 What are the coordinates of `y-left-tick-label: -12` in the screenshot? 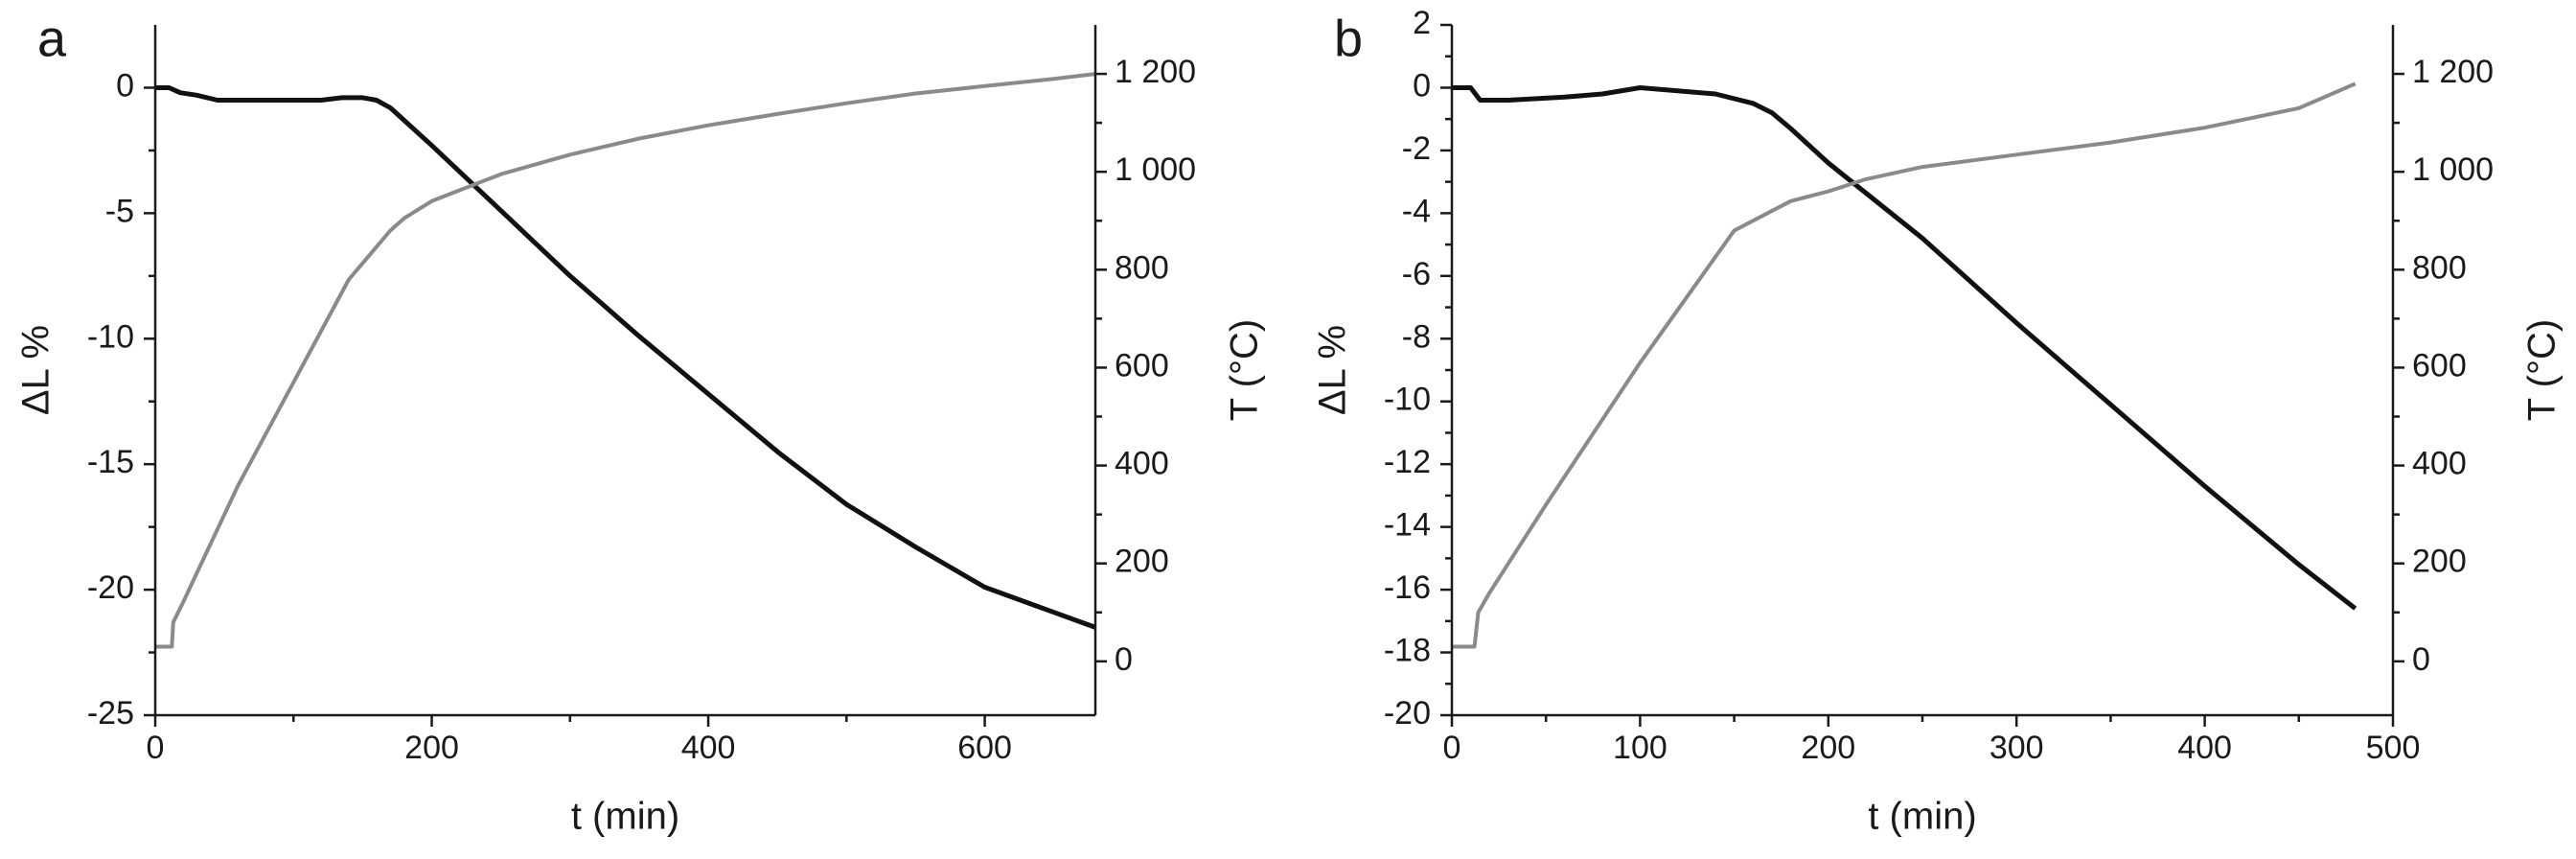 It's located at (1407, 462).